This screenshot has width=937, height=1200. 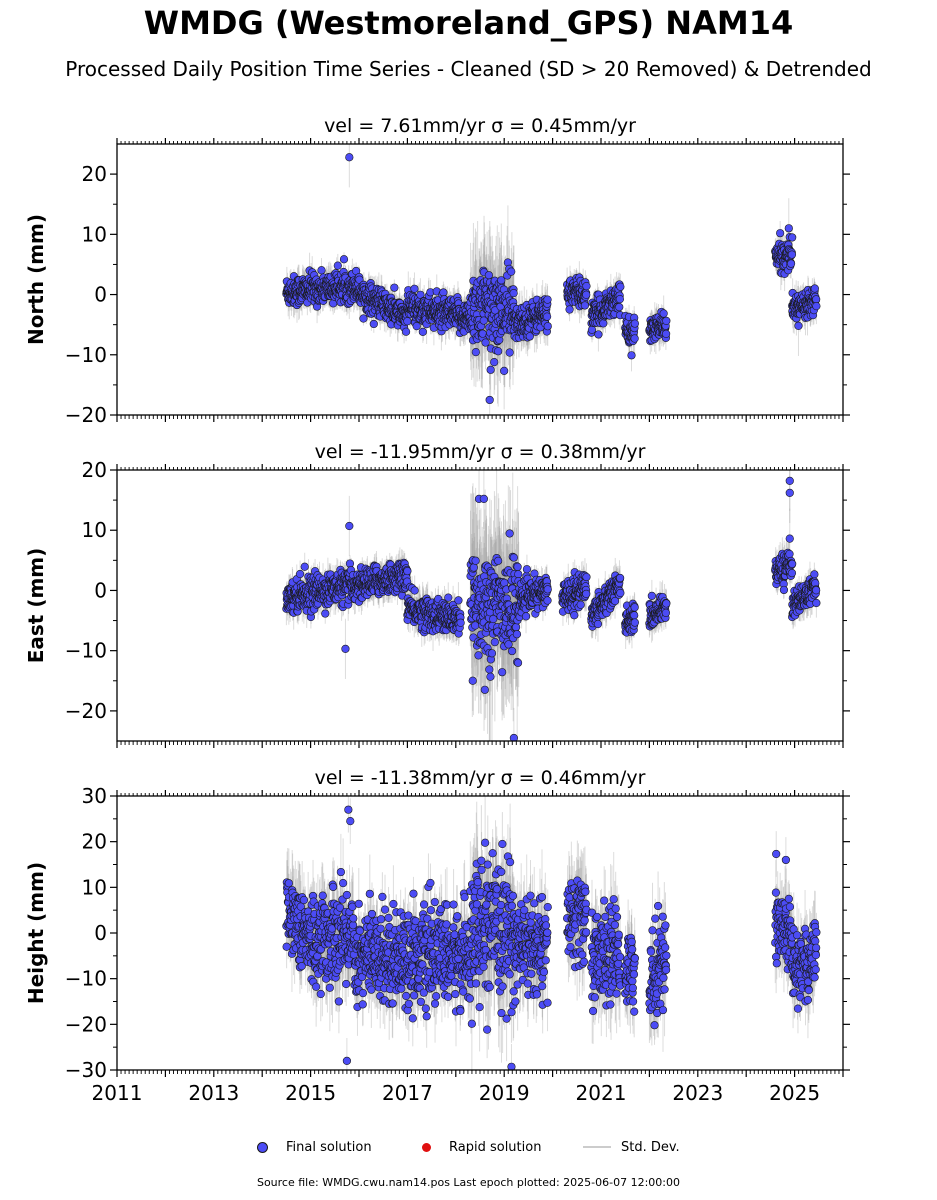 I want to click on y-tick-label: 0, so click(x=100, y=295).